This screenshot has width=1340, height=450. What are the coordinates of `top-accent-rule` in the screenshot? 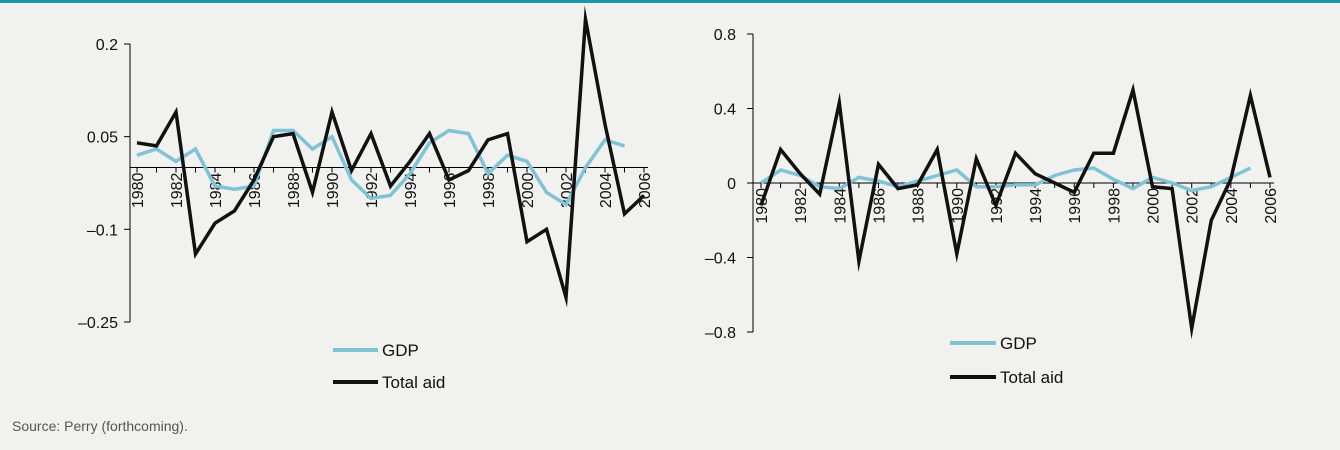 It's located at (670, 1).